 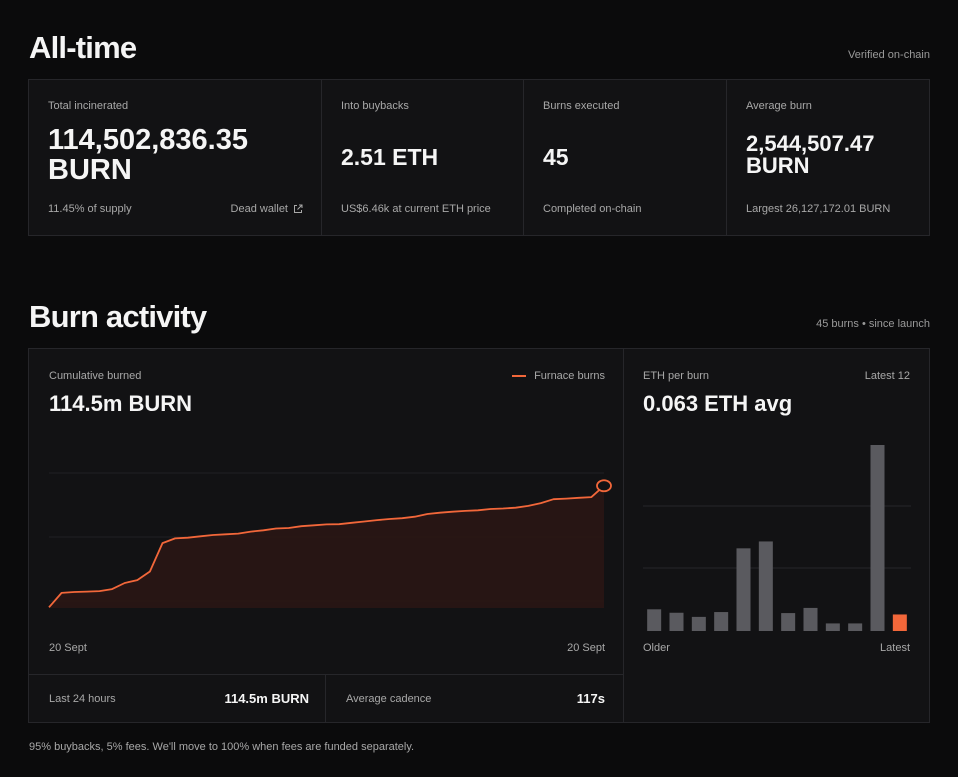 What do you see at coordinates (389, 699) in the screenshot?
I see `cadence-label: Average cadence` at bounding box center [389, 699].